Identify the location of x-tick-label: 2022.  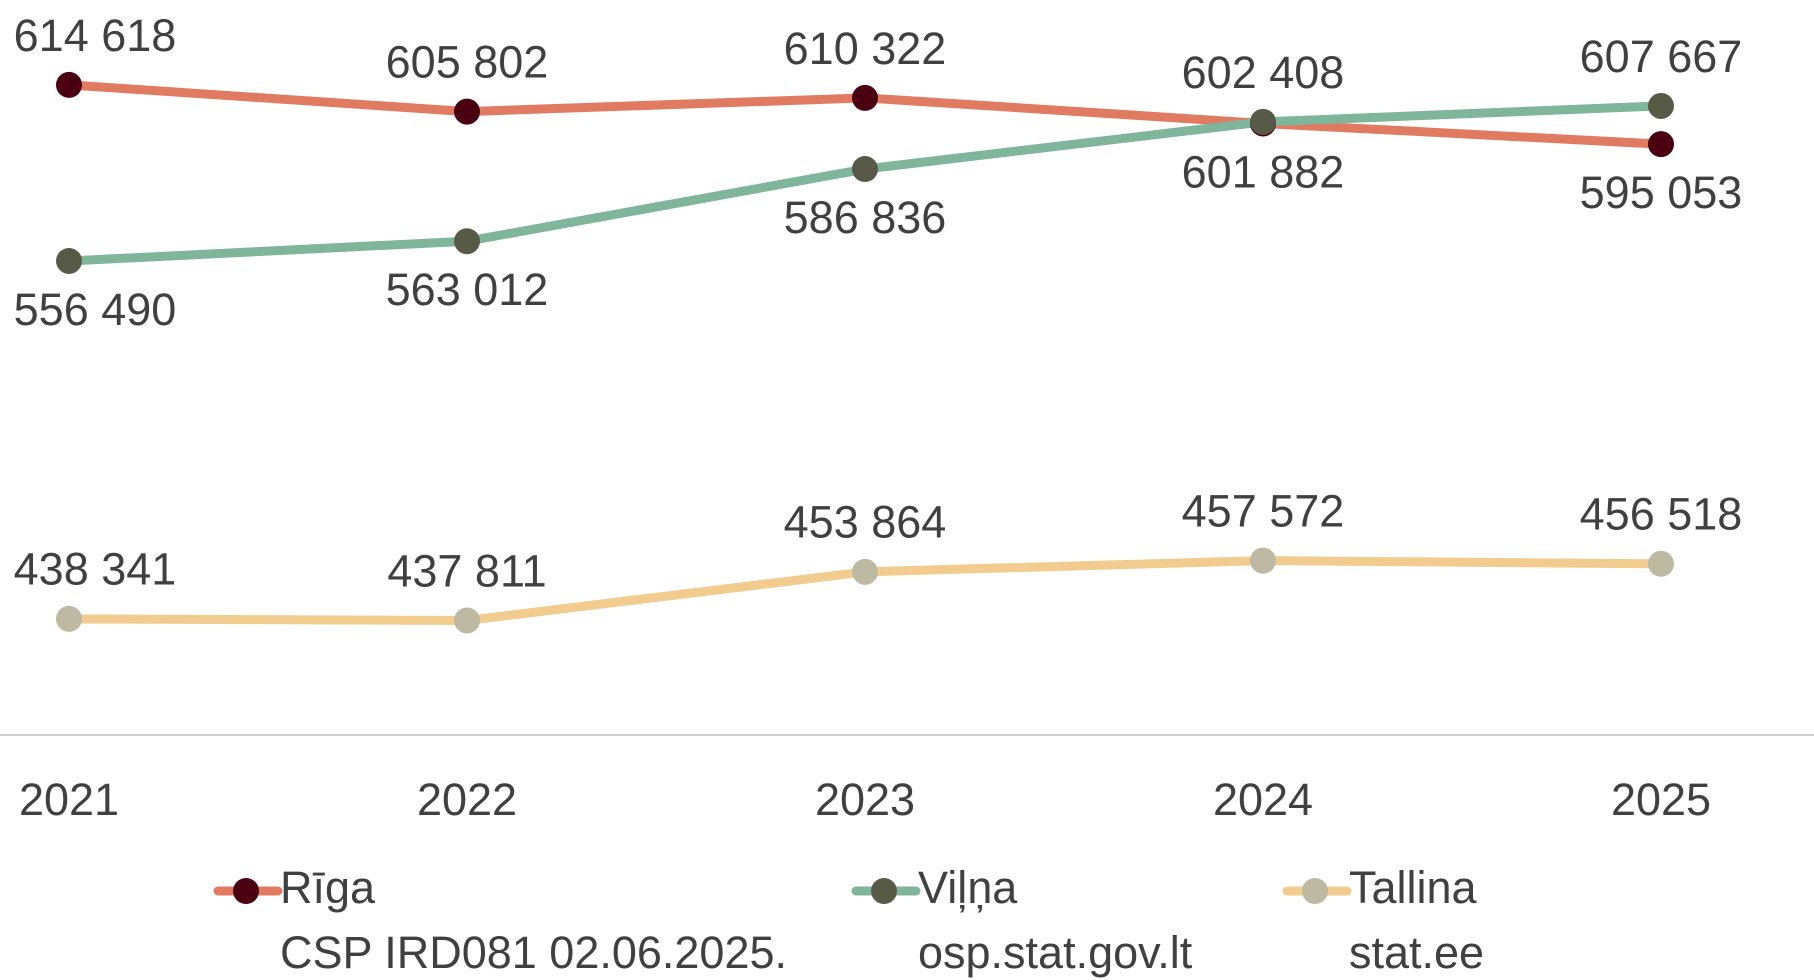
(467, 799).